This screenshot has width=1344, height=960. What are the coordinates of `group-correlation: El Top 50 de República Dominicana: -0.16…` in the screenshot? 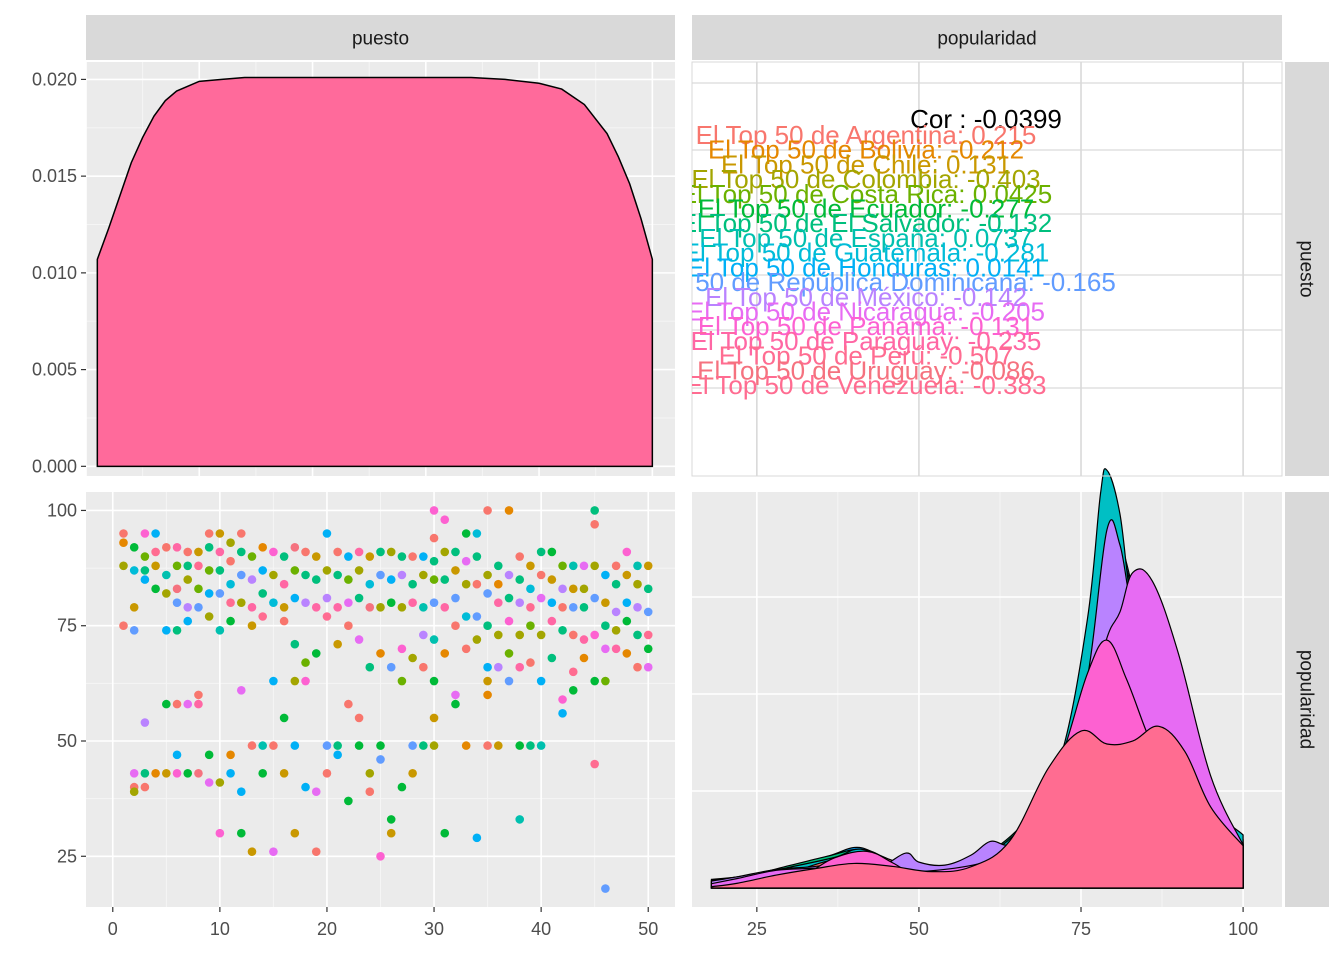 It's located at (866, 282).